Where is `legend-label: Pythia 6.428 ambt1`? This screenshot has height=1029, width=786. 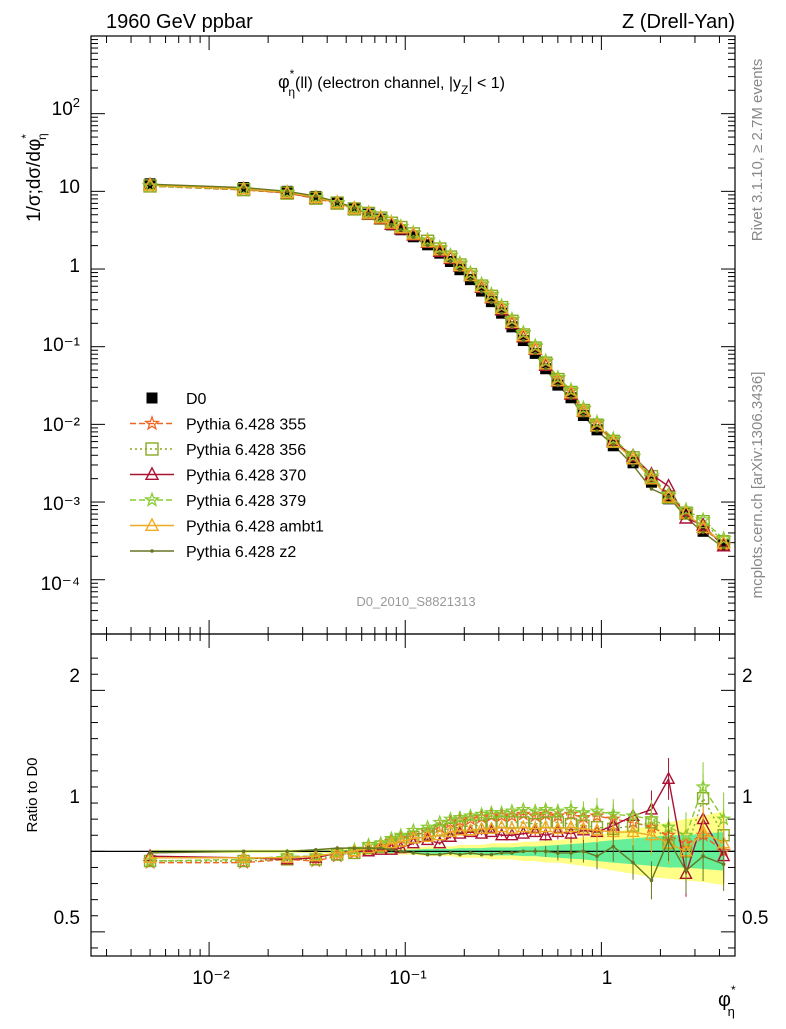 legend-label: Pythia 6.428 ambt1 is located at coordinates (255, 527).